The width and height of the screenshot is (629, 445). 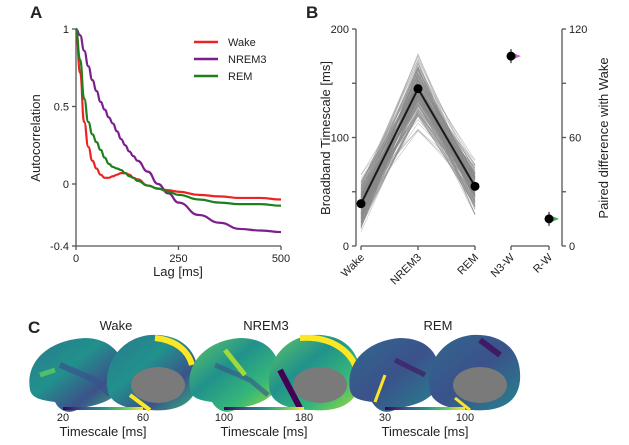 I want to click on a-x-tick-label: 500, so click(x=281, y=259).